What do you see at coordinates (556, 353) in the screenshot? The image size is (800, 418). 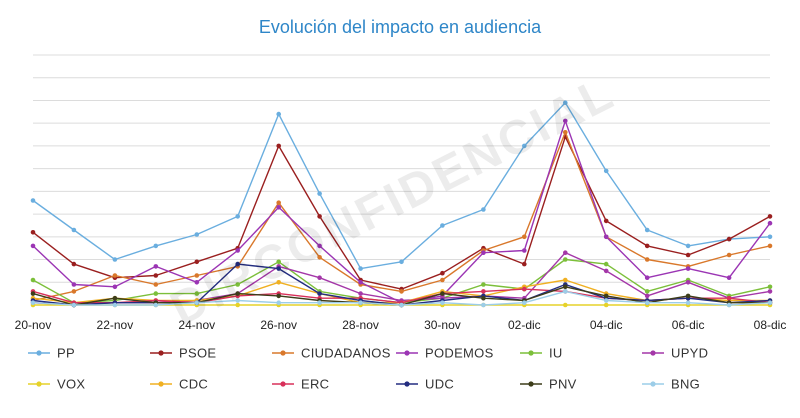 I see `legend-label: IU` at bounding box center [556, 353].